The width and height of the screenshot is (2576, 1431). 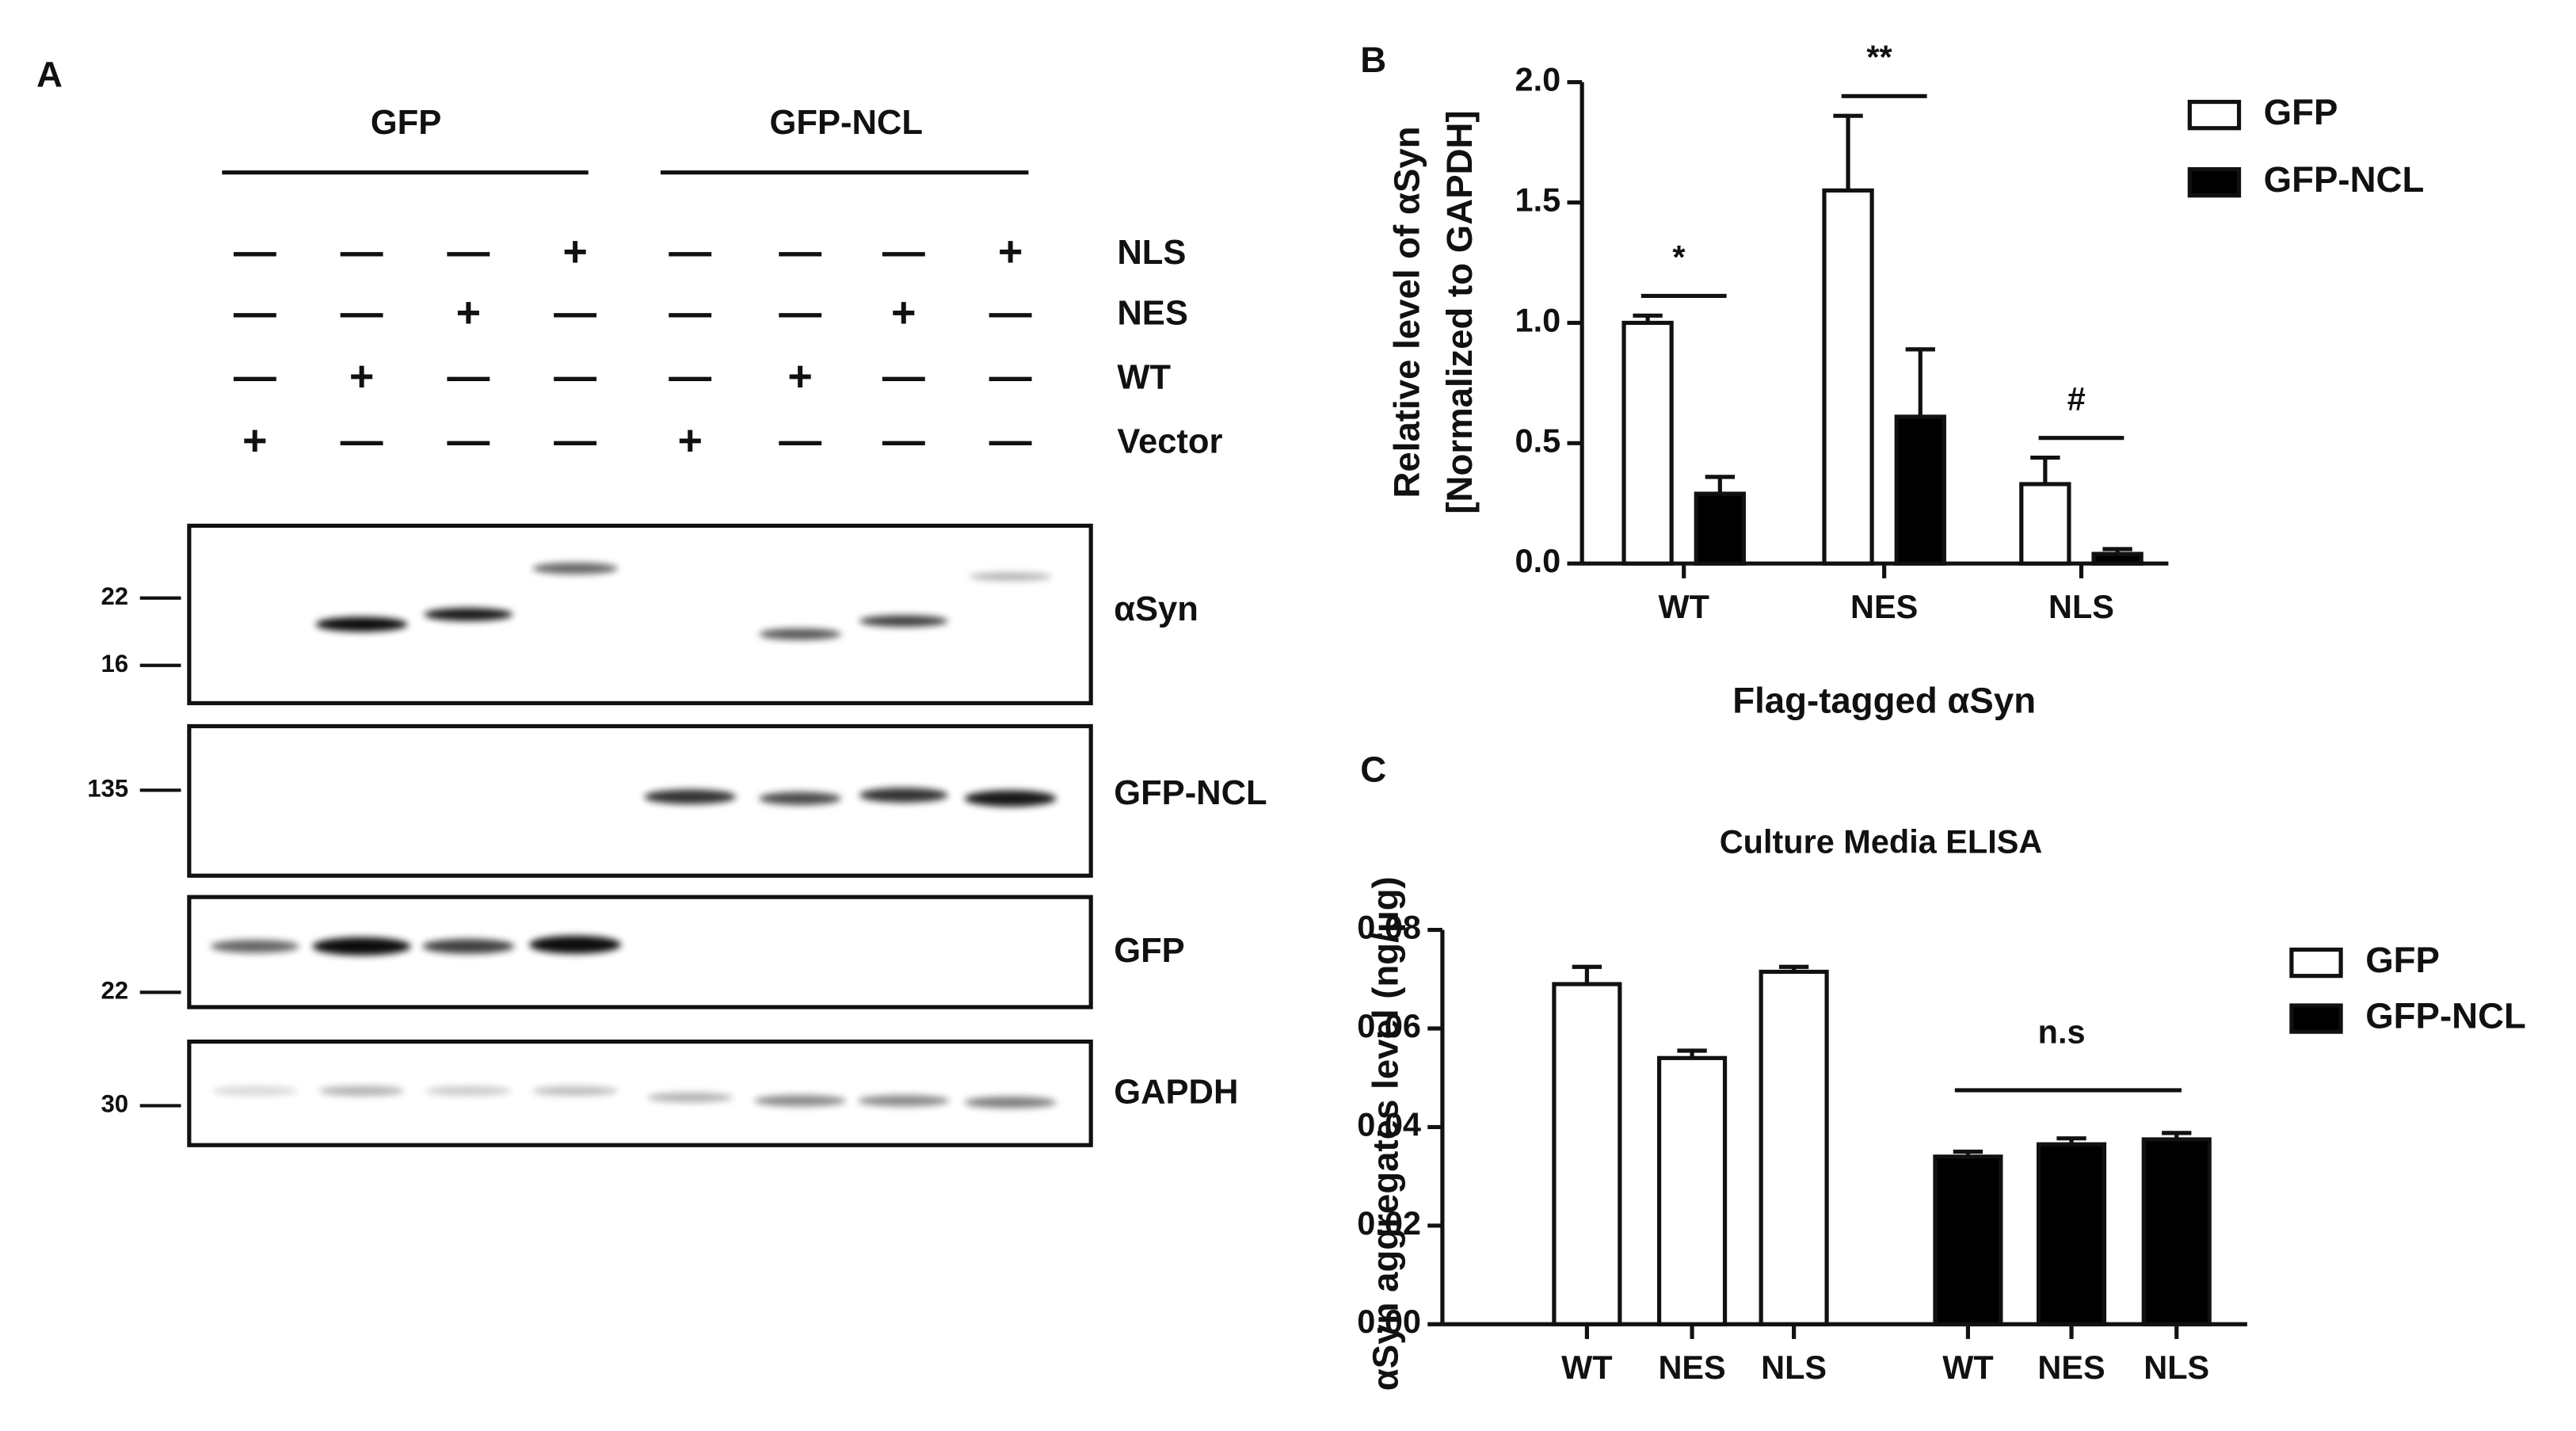 What do you see at coordinates (1879, 57) in the screenshot?
I see `significance-label: **` at bounding box center [1879, 57].